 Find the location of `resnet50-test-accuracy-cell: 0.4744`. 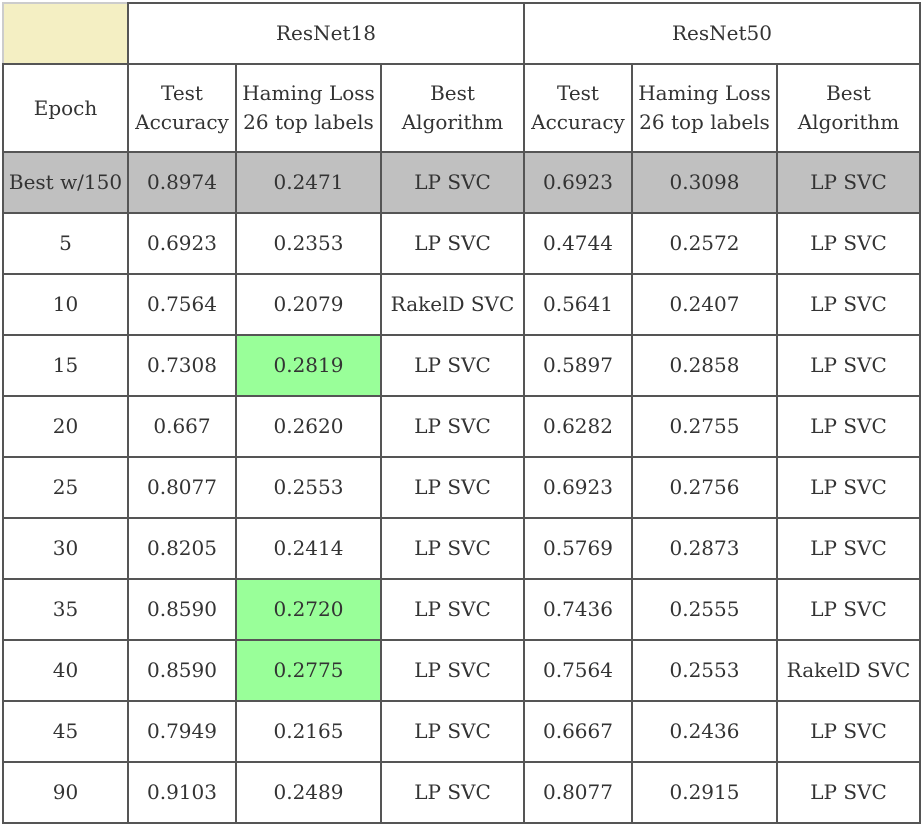

resnet50-test-accuracy-cell: 0.4744 is located at coordinates (578, 243).